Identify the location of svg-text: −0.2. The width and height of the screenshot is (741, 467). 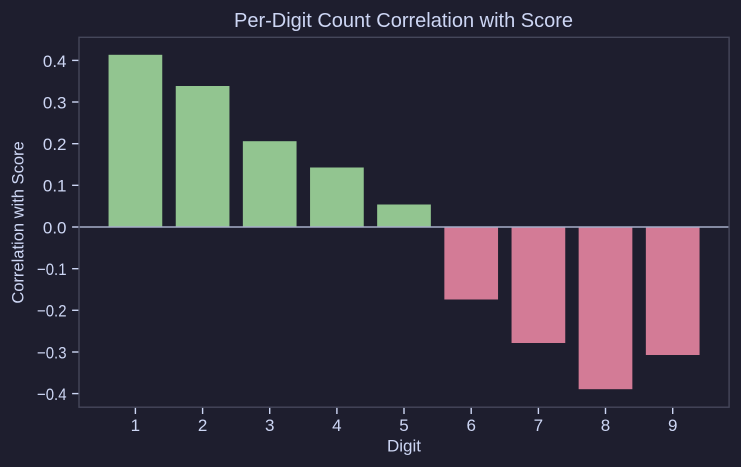
(52, 311).